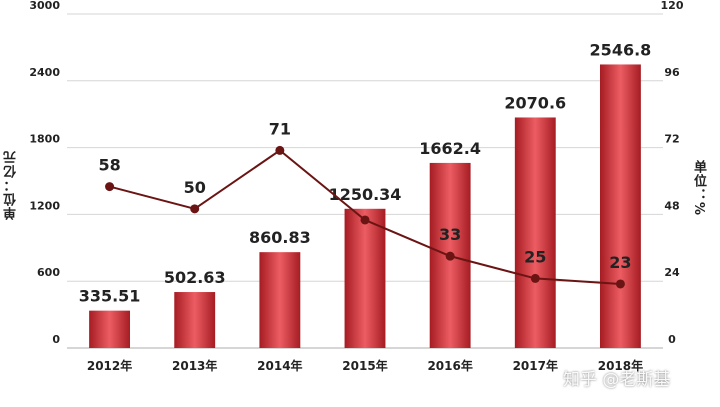  What do you see at coordinates (535, 256) in the screenshot?
I see `rate-value-label: 25` at bounding box center [535, 256].